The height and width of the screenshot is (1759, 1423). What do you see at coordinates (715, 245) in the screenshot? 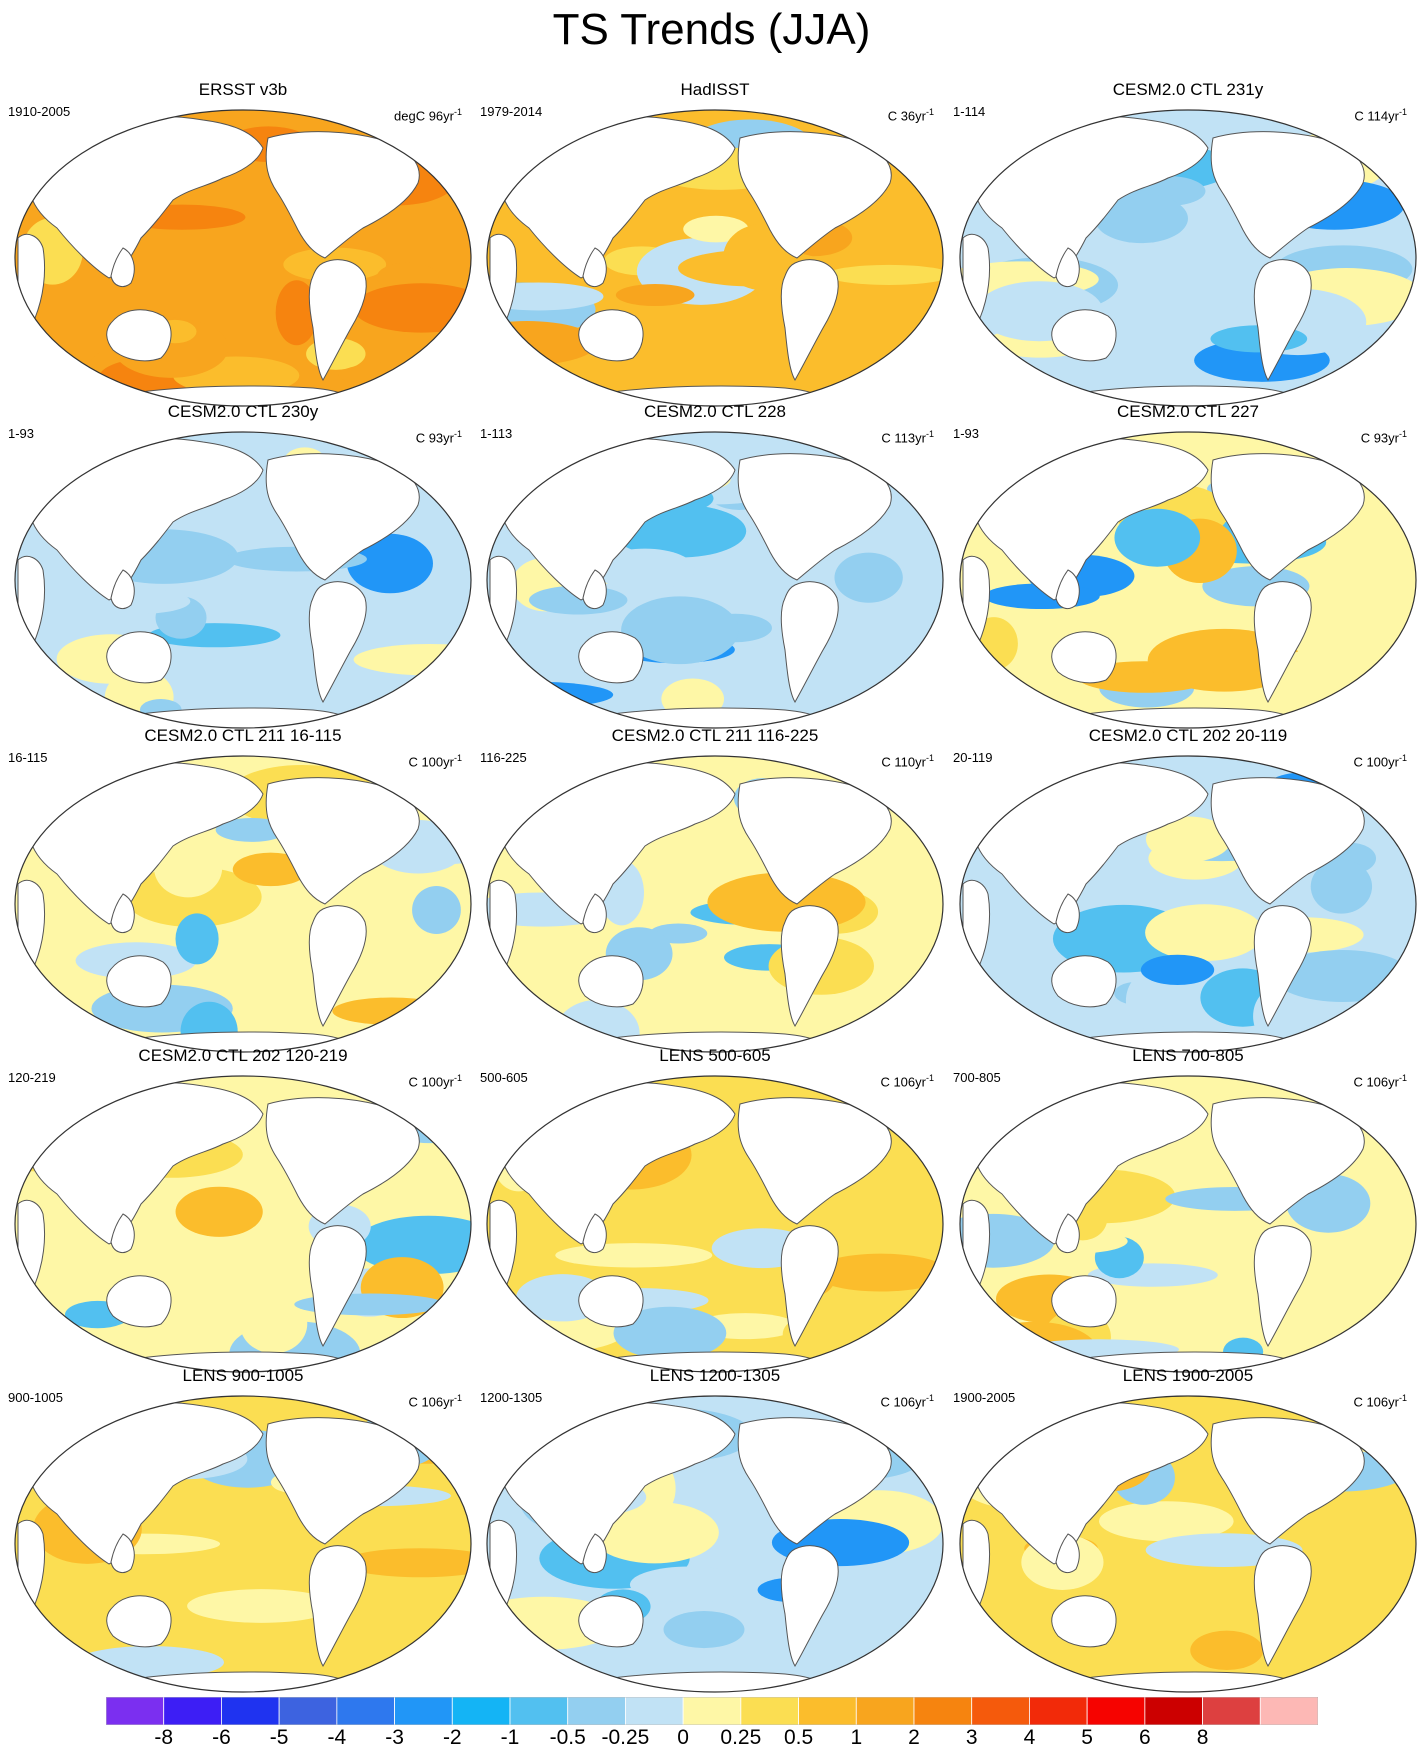
I see `map-panel: HadISST 1979-2014 C 36yr-1` at bounding box center [715, 245].